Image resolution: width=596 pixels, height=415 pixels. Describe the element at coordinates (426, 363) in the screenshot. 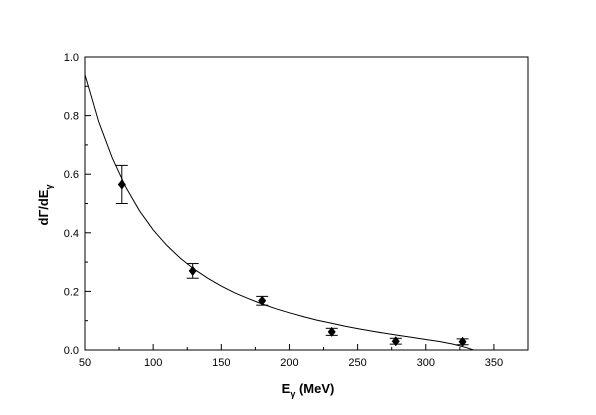

I see `x-tick-label: 300` at that location.